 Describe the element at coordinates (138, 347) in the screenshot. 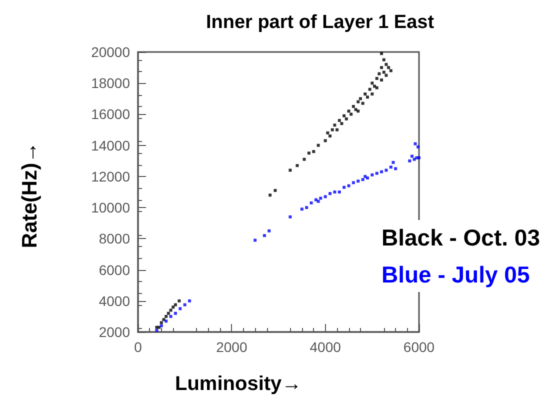

I see `x-tick-label: 0` at that location.